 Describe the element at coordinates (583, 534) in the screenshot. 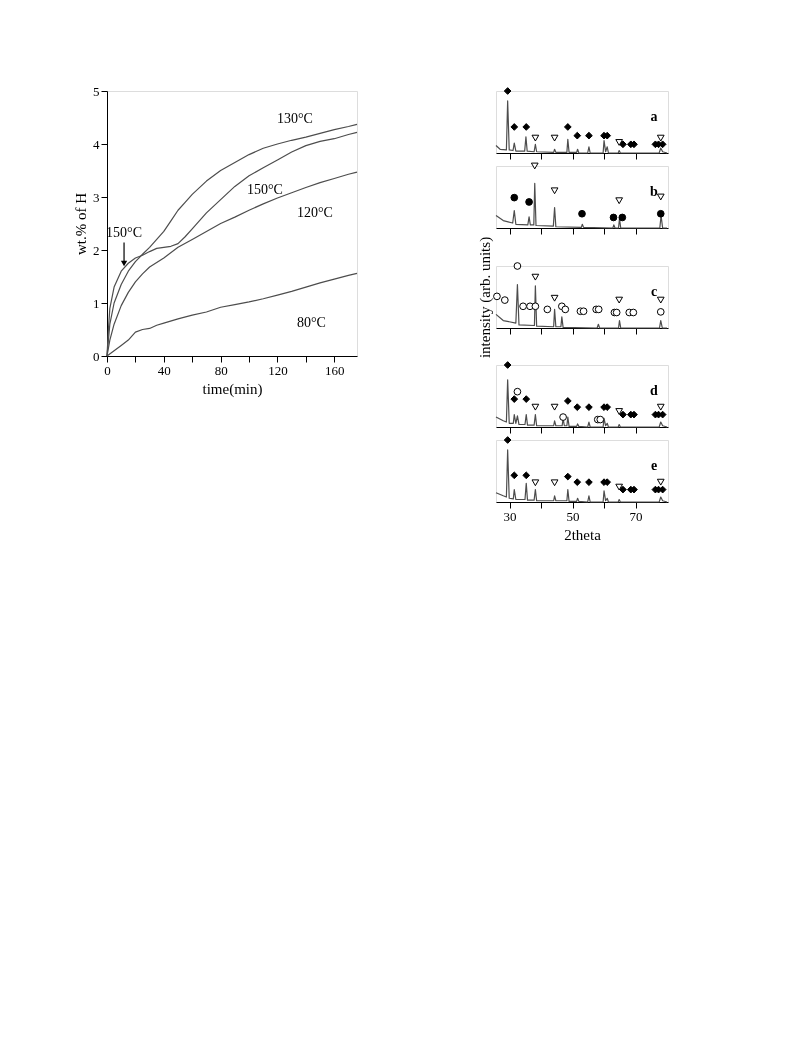

I see `x-axis-title: 2theta` at that location.